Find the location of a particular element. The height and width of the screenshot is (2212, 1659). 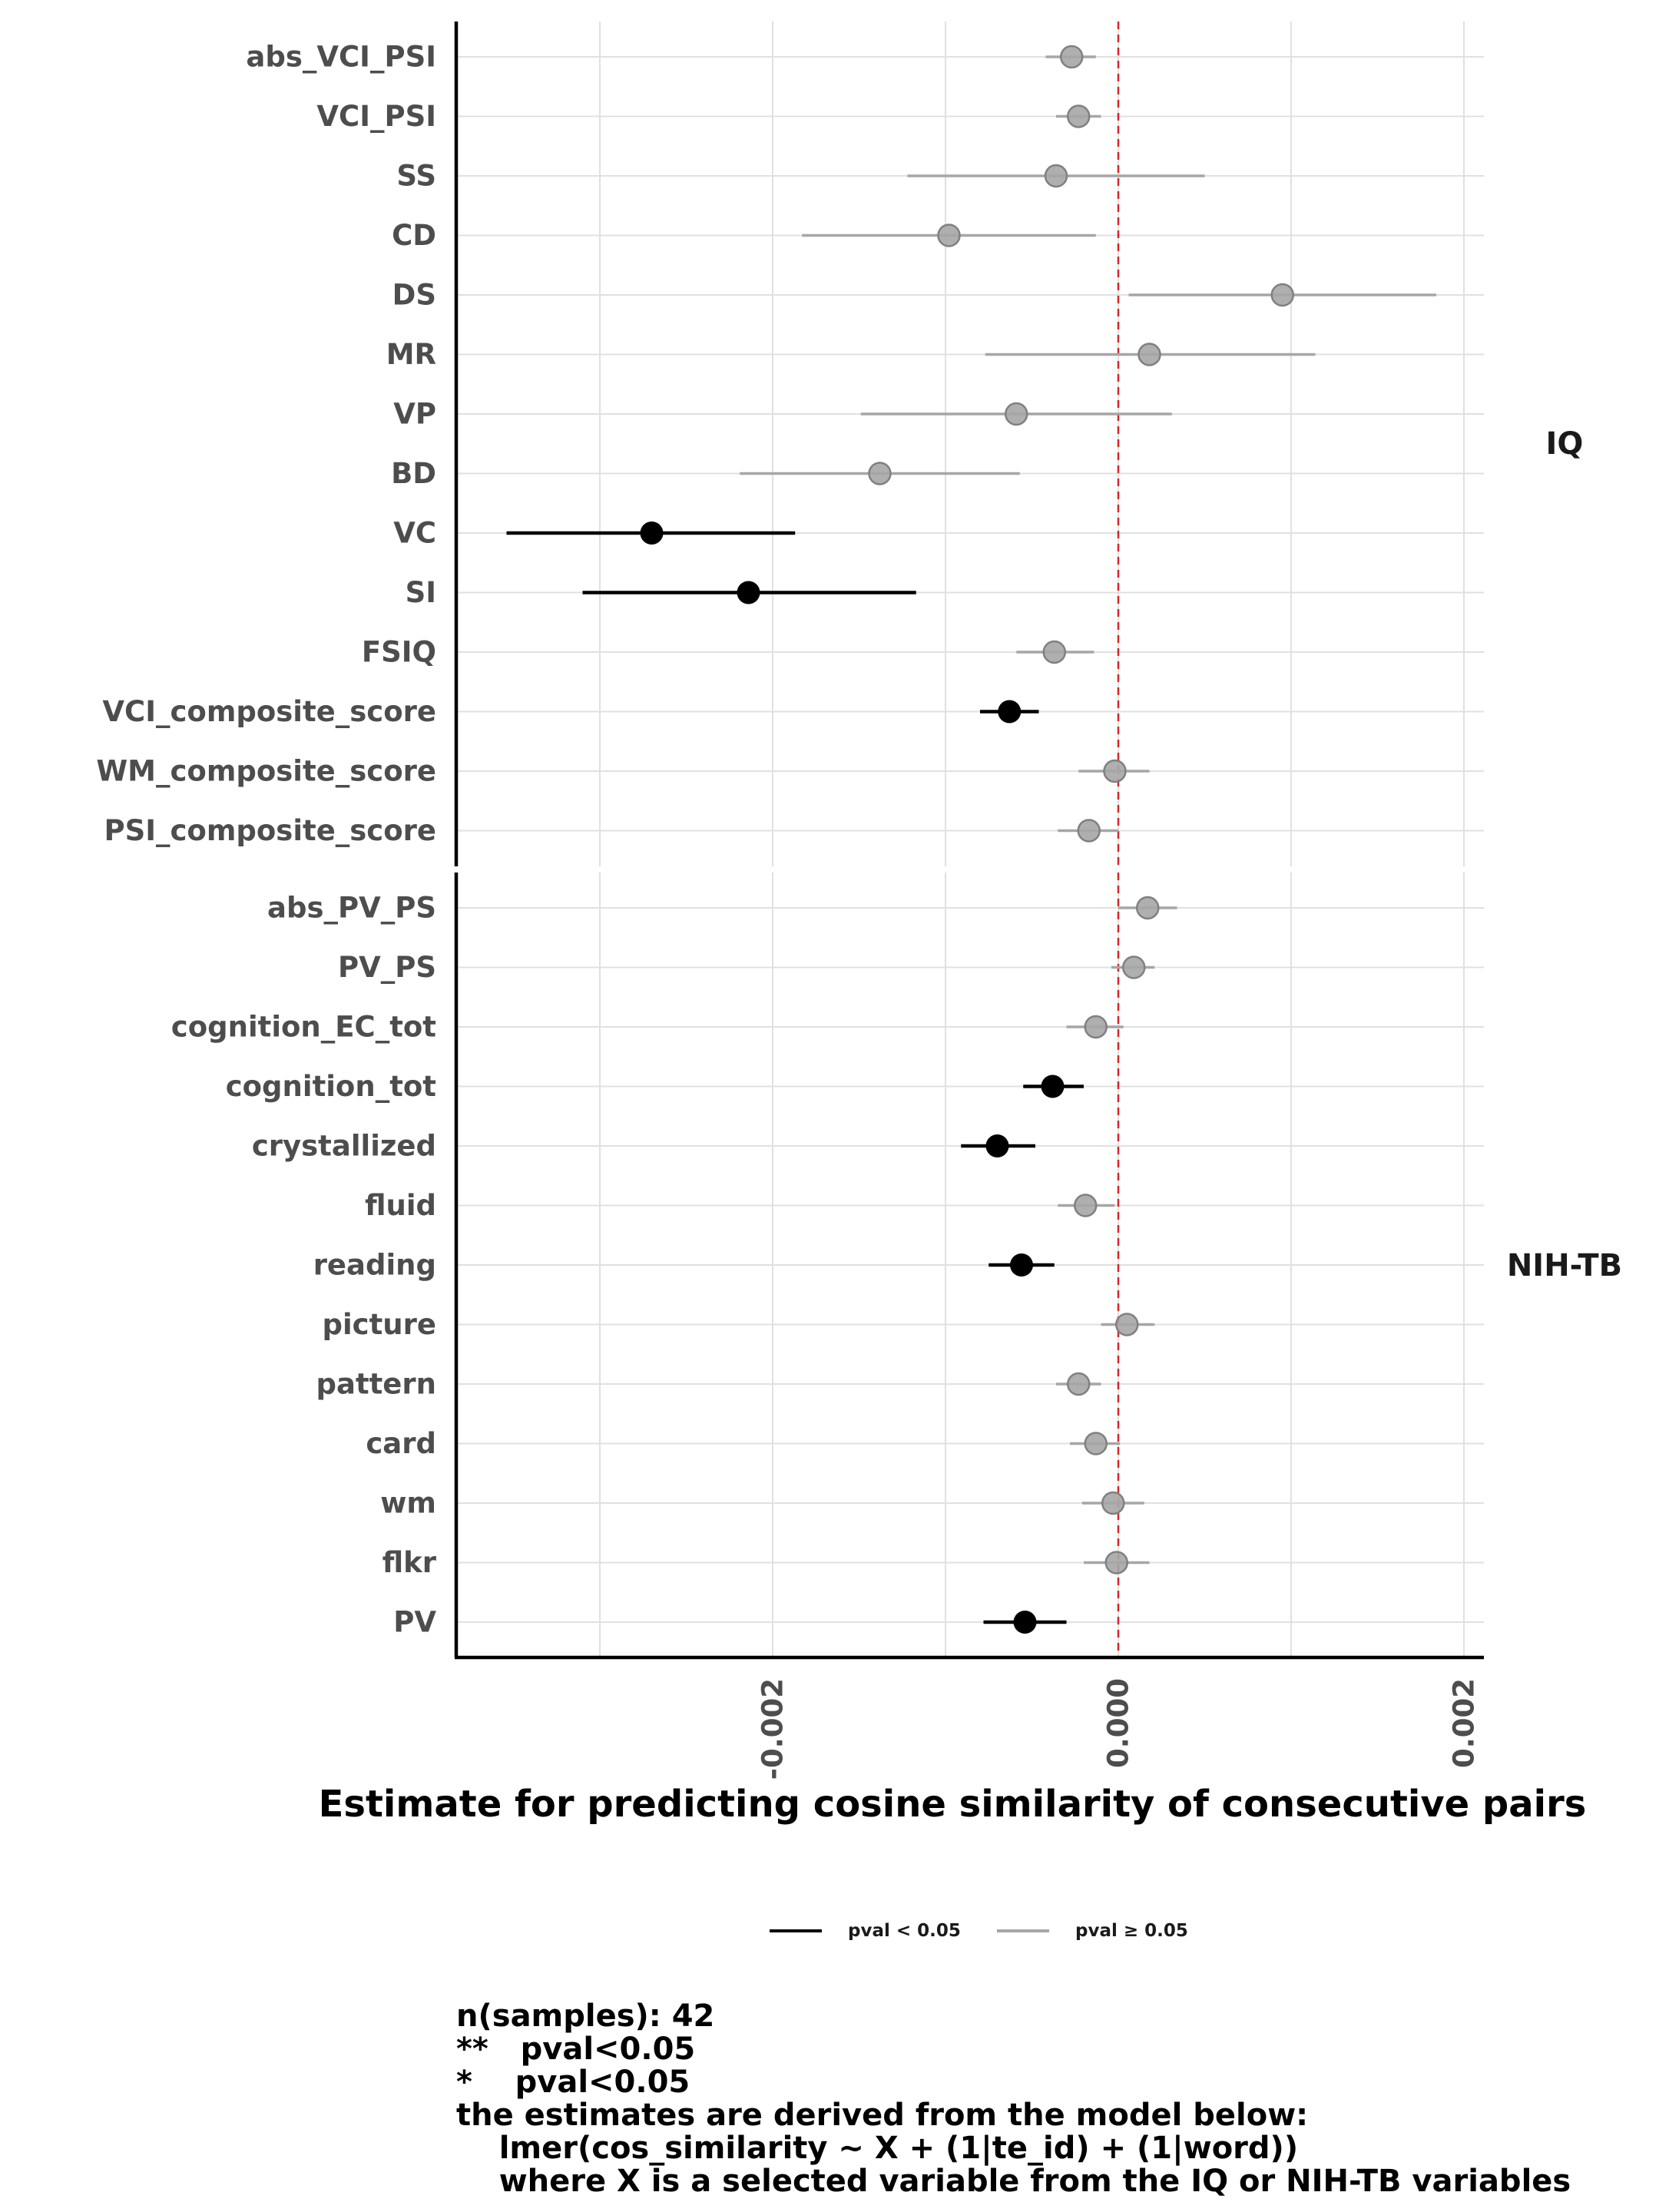

row-label: abs_PV_PS is located at coordinates (352, 909).